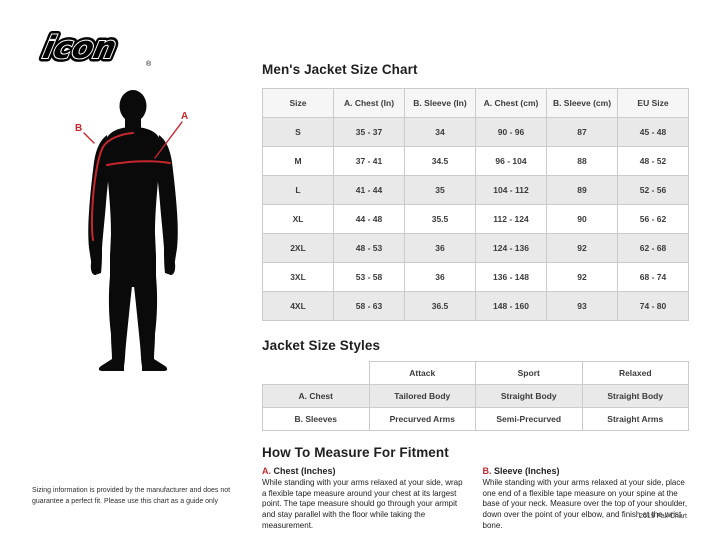  I want to click on style-cell: Semi-Precurved, so click(529, 419).